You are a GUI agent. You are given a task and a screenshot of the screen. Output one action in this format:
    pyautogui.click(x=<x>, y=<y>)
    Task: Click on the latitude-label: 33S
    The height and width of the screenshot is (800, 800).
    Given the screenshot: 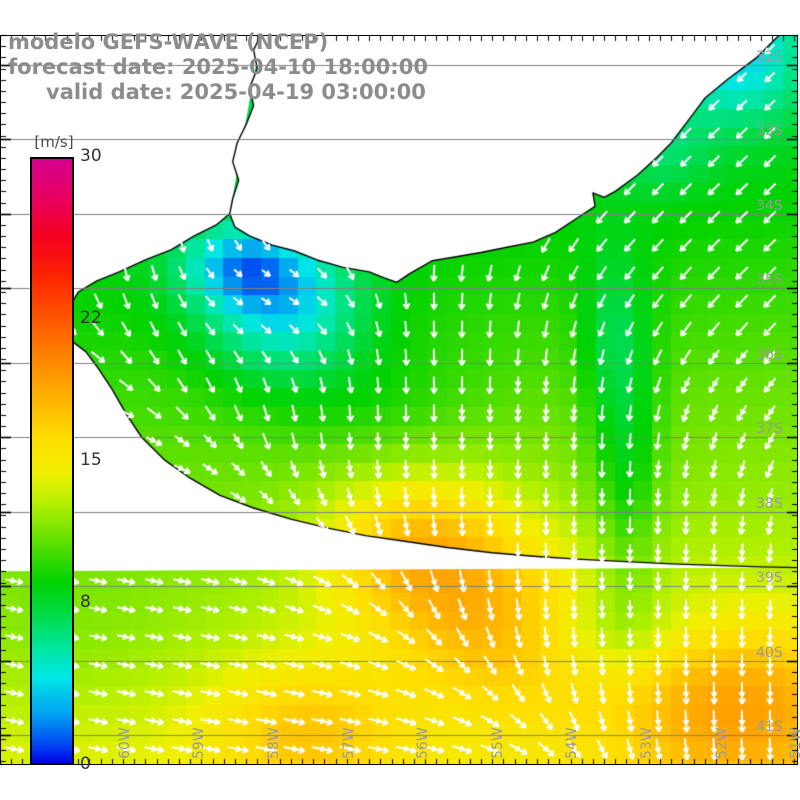 What is the action you would take?
    pyautogui.click(x=769, y=131)
    